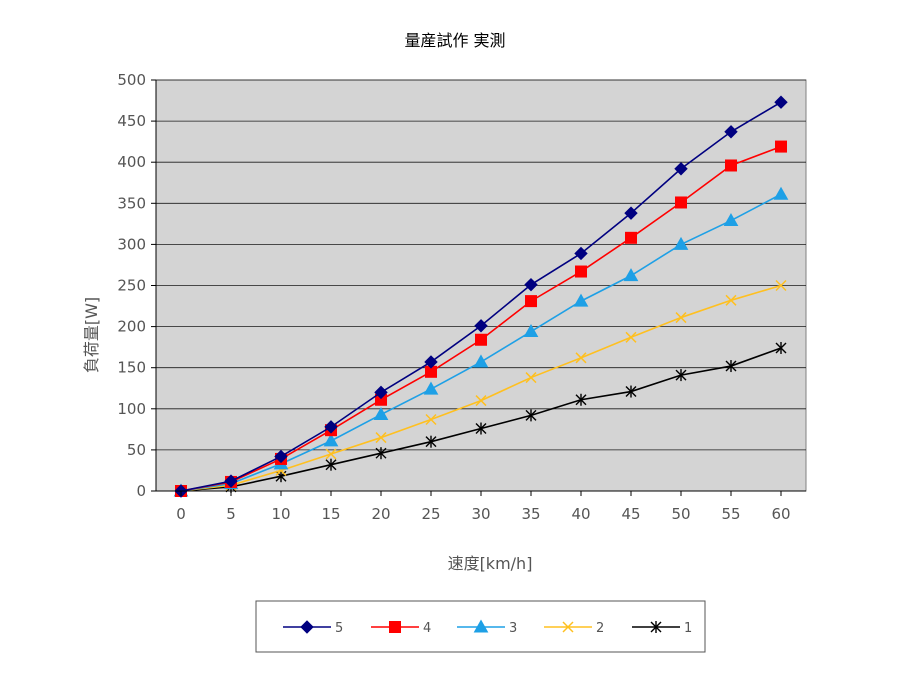 The height and width of the screenshot is (678, 898). I want to click on y-tick-label: 350, so click(131, 203).